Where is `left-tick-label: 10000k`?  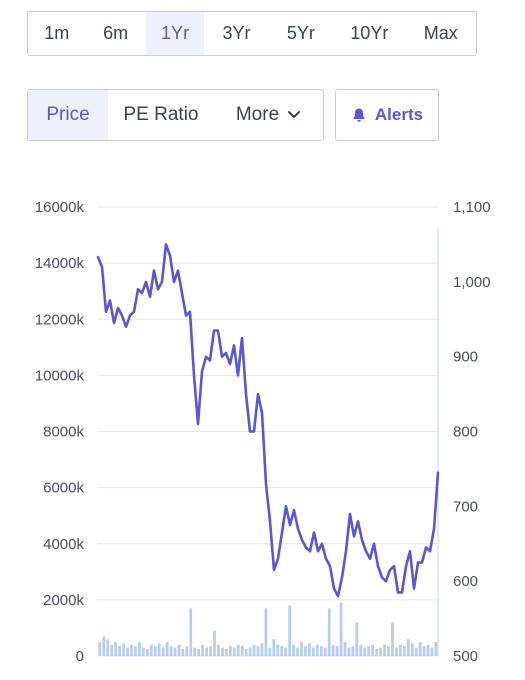 left-tick-label: 10000k is located at coordinates (60, 375).